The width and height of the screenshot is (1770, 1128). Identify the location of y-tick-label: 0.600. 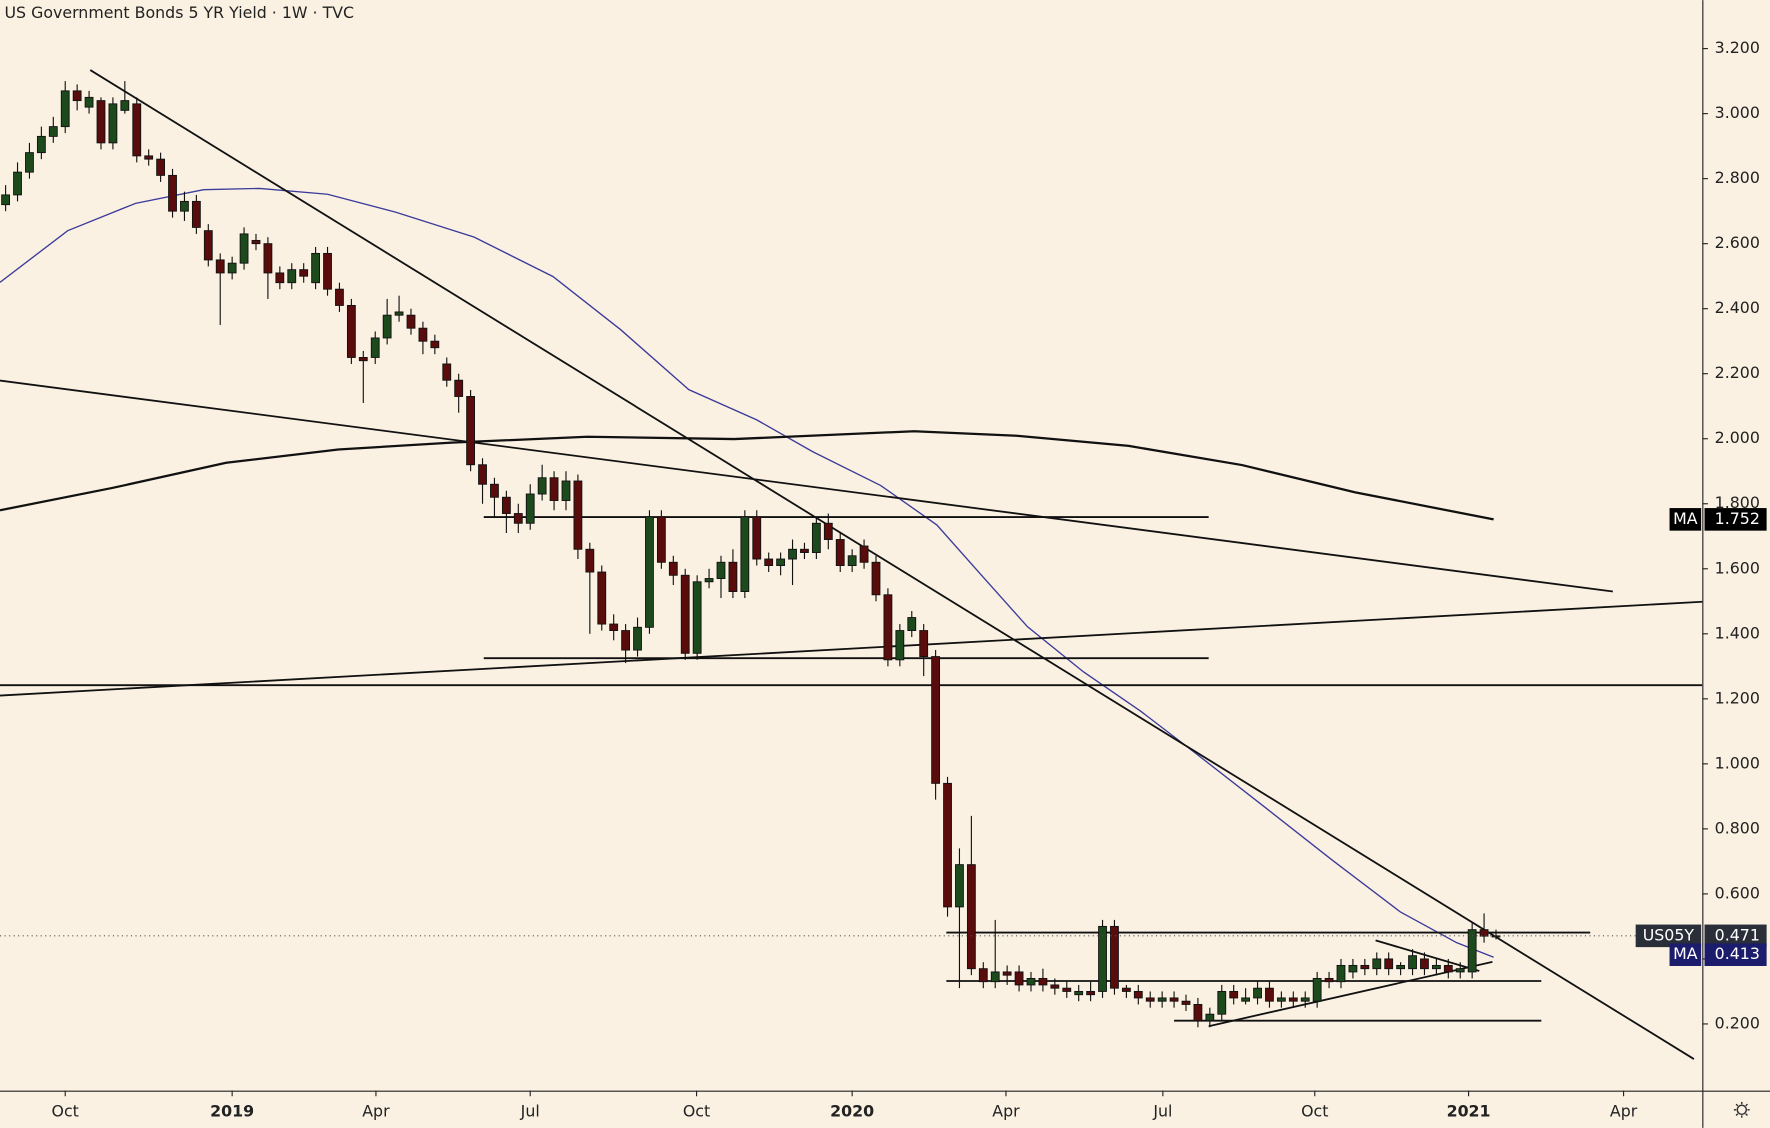
(1737, 892).